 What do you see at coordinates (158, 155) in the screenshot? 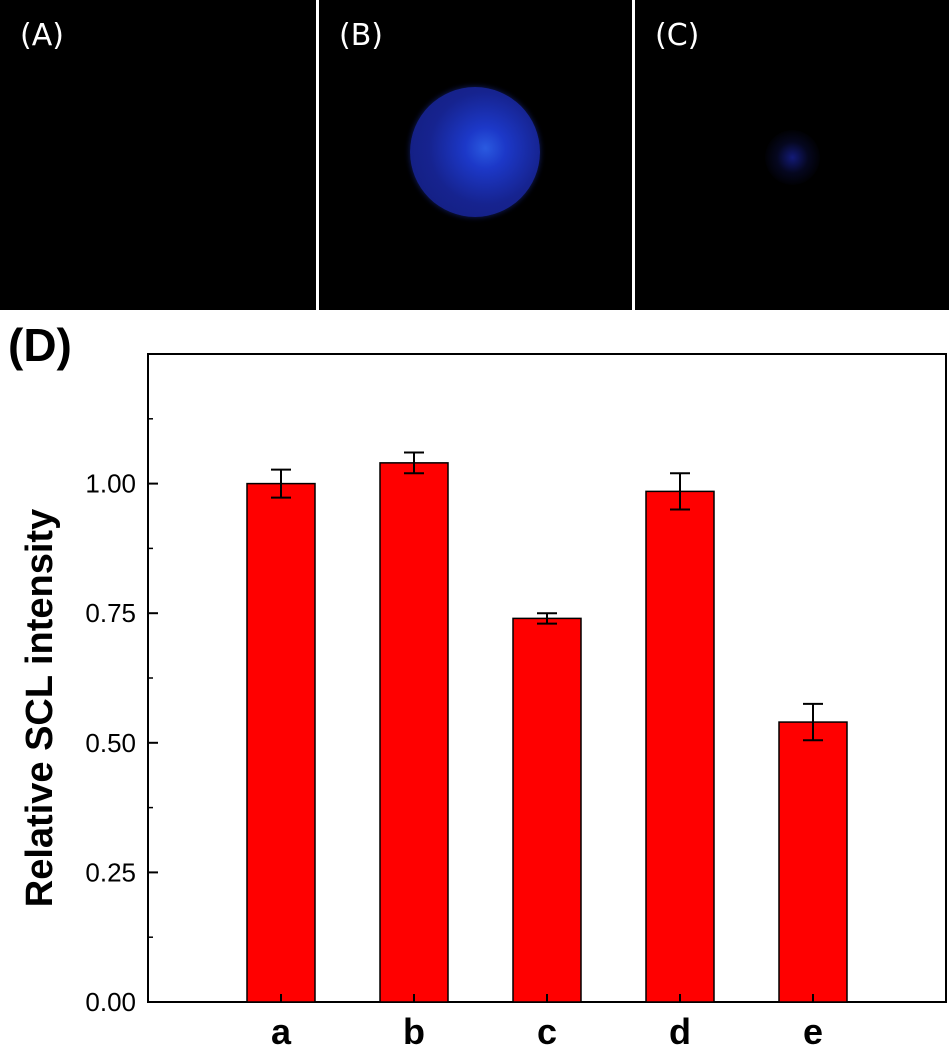
I see `image-panel-a: (A)` at bounding box center [158, 155].